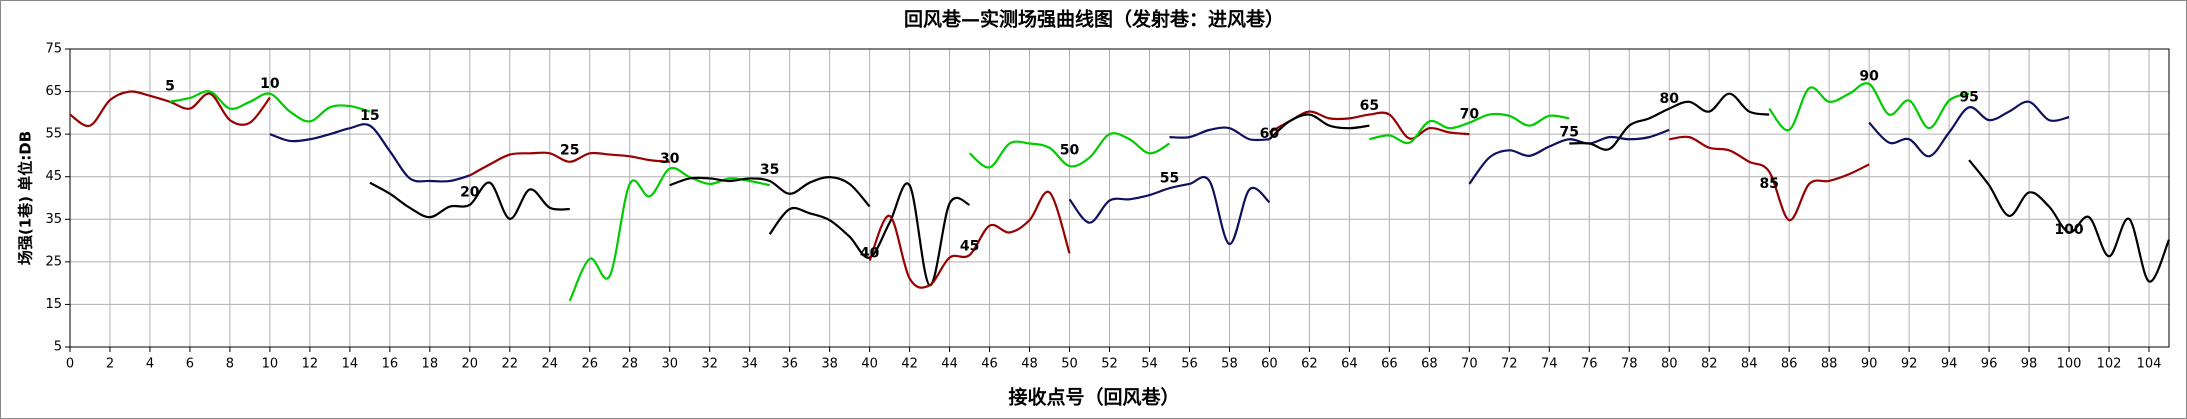 The width and height of the screenshot is (2187, 419). Describe the element at coordinates (589, 364) in the screenshot. I see `x-tick-label: 26` at that location.